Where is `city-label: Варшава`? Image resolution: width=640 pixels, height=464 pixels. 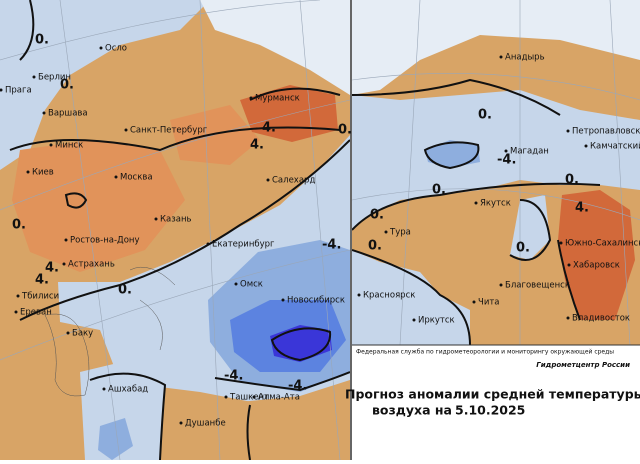
city-label: Варшава is located at coordinates (68, 114).